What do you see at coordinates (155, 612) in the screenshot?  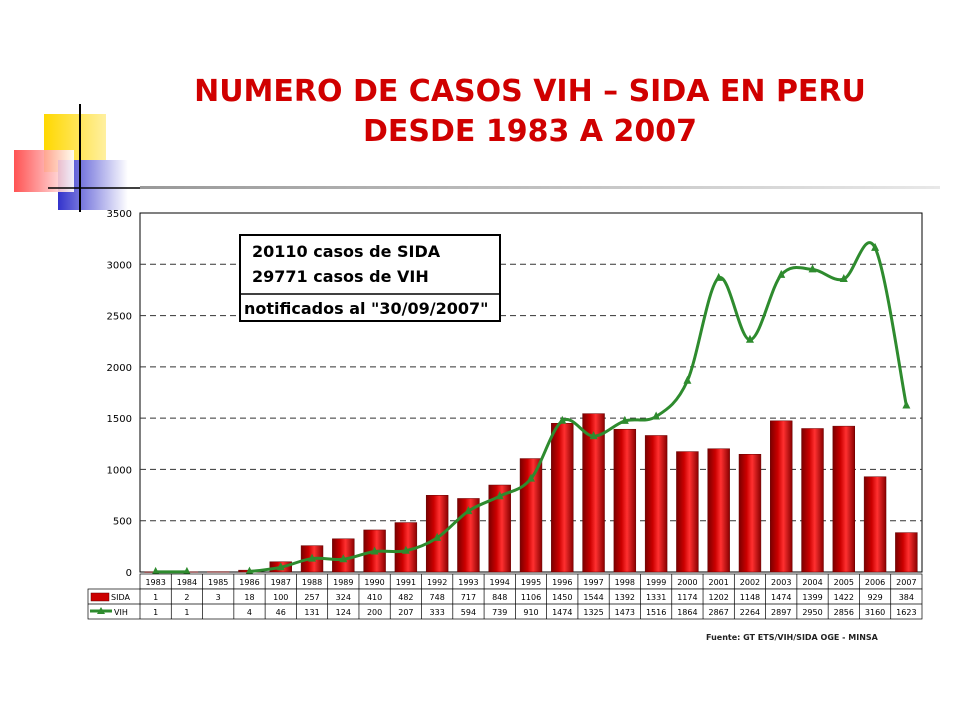 I see `vih-value: 1` at bounding box center [155, 612].